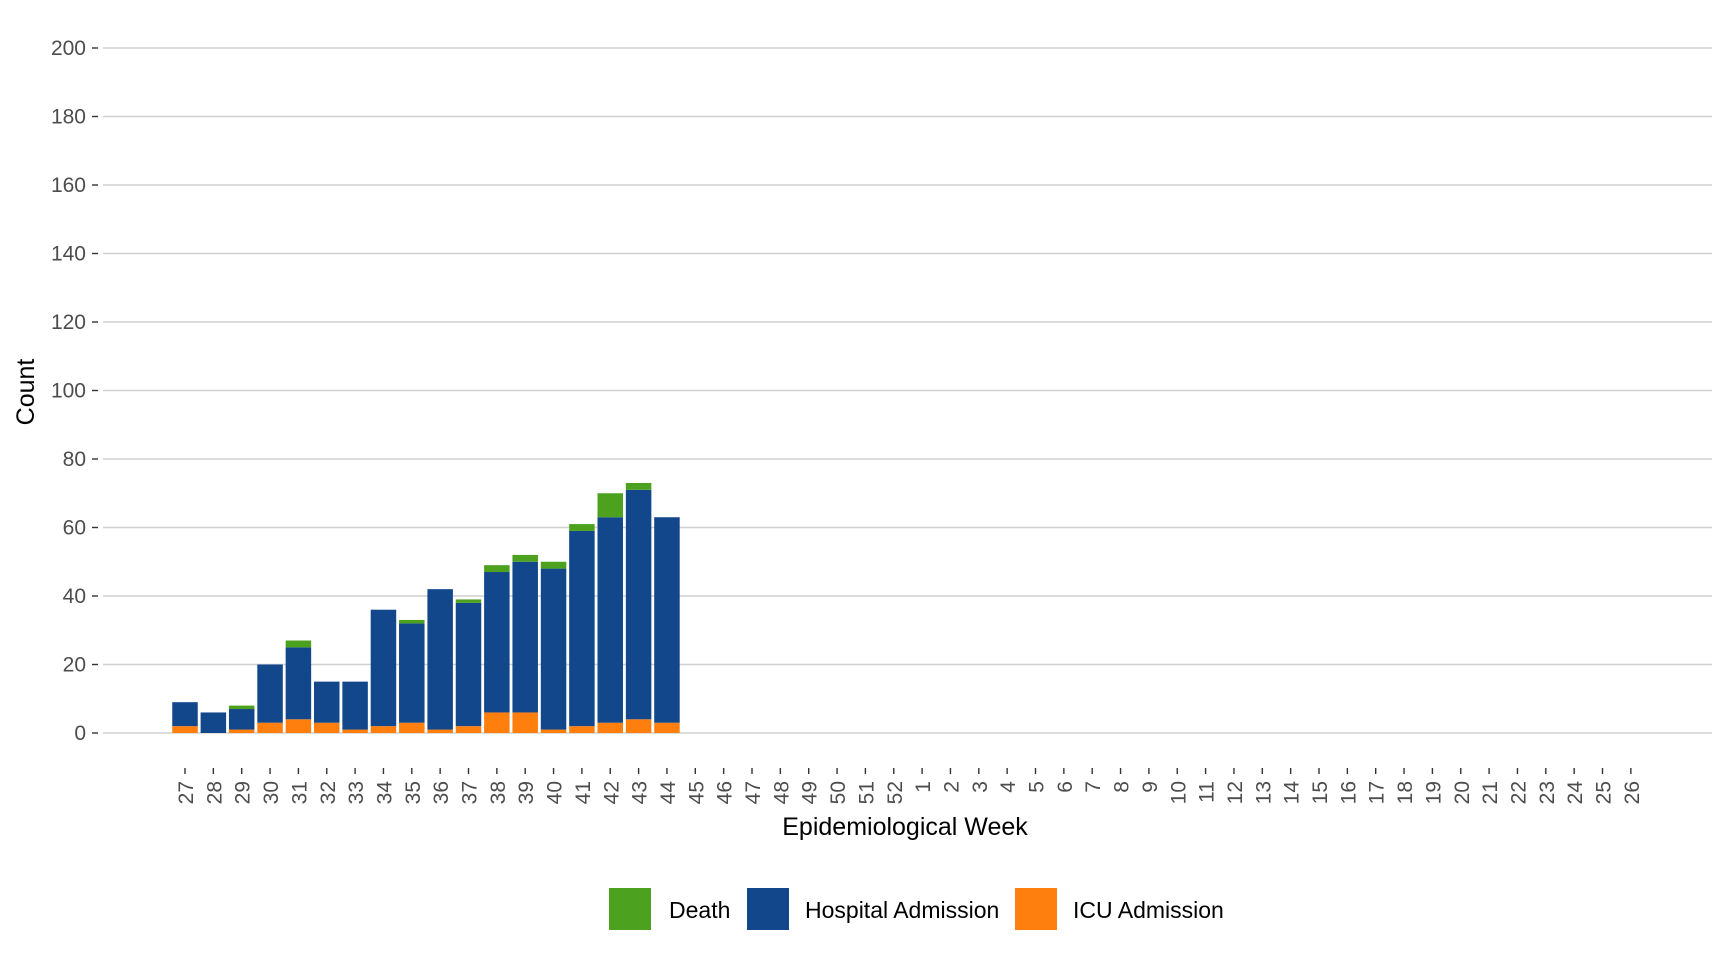  What do you see at coordinates (696, 792) in the screenshot?
I see `x-tick-label: 45` at bounding box center [696, 792].